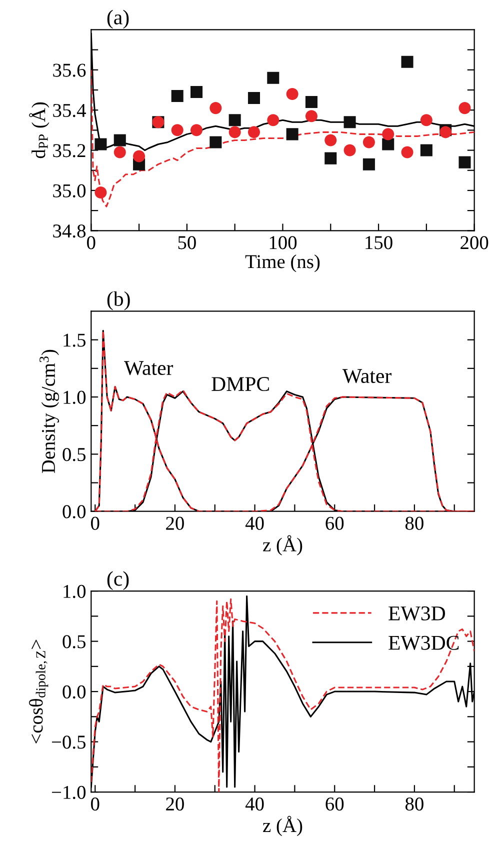 Image resolution: width=490 pixels, height=848 pixels. Describe the element at coordinates (69, 151) in the screenshot. I see `y-tick-label: 35.2` at that location.